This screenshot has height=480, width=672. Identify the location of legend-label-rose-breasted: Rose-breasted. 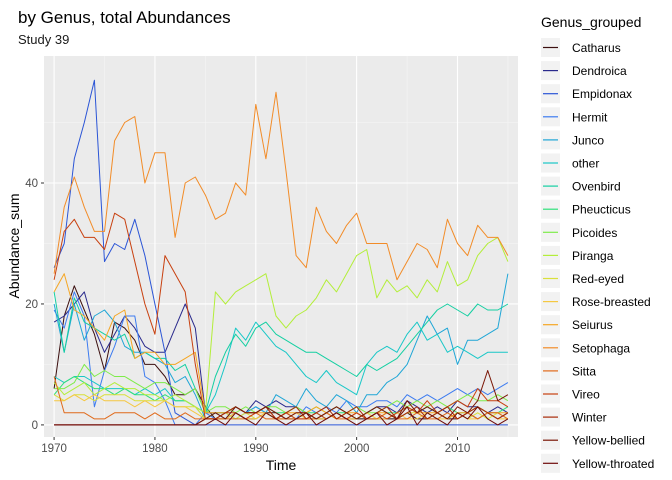
(611, 302).